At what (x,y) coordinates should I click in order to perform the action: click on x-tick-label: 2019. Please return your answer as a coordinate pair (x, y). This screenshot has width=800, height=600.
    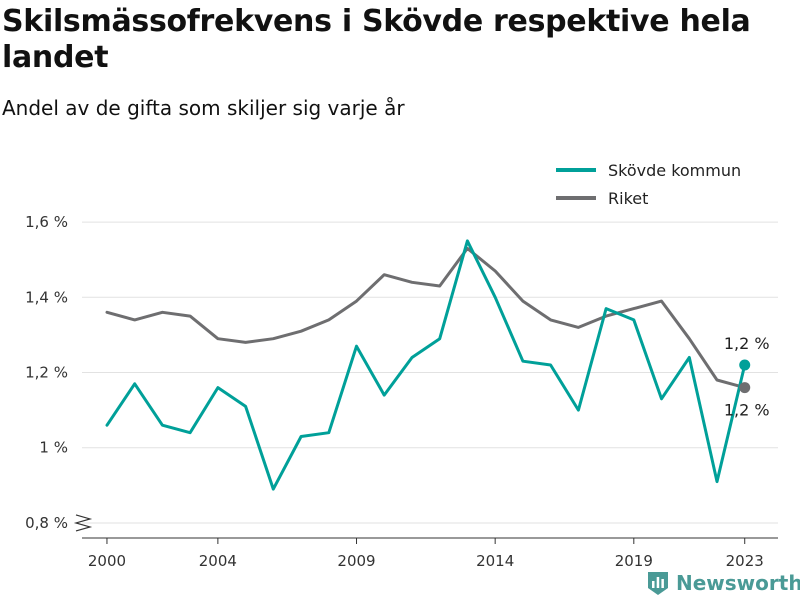
    Looking at the image, I should click on (634, 561).